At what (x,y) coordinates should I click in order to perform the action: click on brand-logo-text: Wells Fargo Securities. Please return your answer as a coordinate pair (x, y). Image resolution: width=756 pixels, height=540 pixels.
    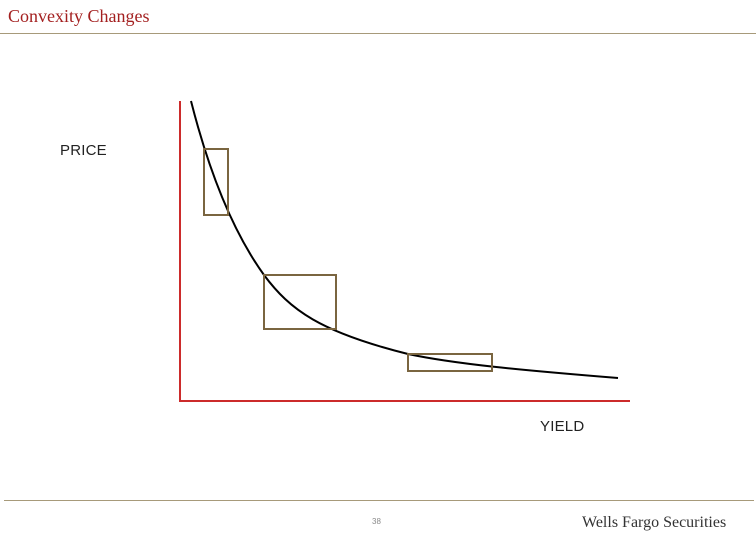
    Looking at the image, I should click on (654, 522).